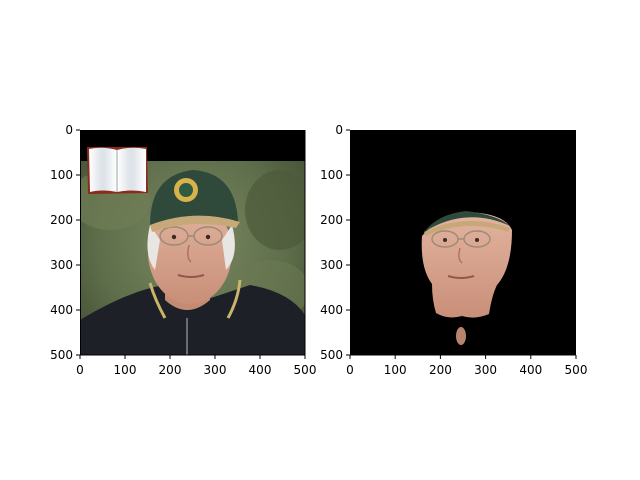 The width and height of the screenshot is (640, 480). What do you see at coordinates (117, 170) in the screenshot?
I see `open-book-icon` at bounding box center [117, 170].